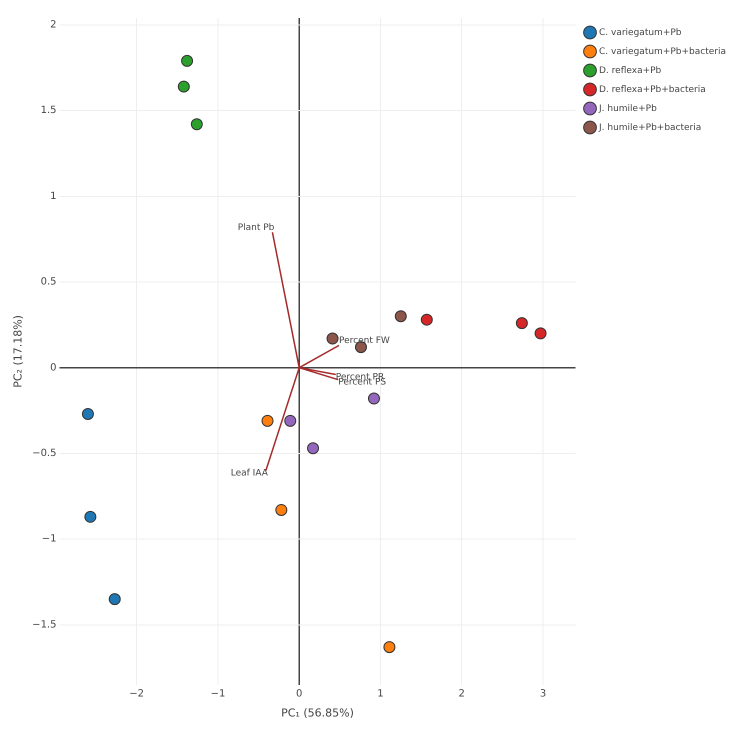 The height and width of the screenshot is (732, 750). What do you see at coordinates (650, 127) in the screenshot?
I see `legend-label: J. humile+Pb+bacteria` at bounding box center [650, 127].